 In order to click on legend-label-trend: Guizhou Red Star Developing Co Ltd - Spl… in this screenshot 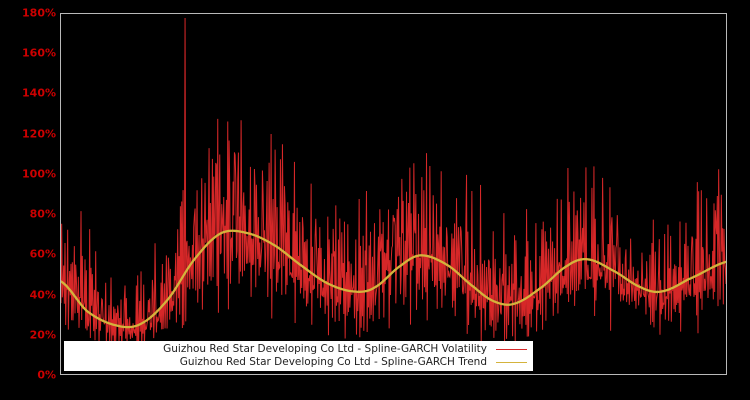, I will do `click(333, 362)`.